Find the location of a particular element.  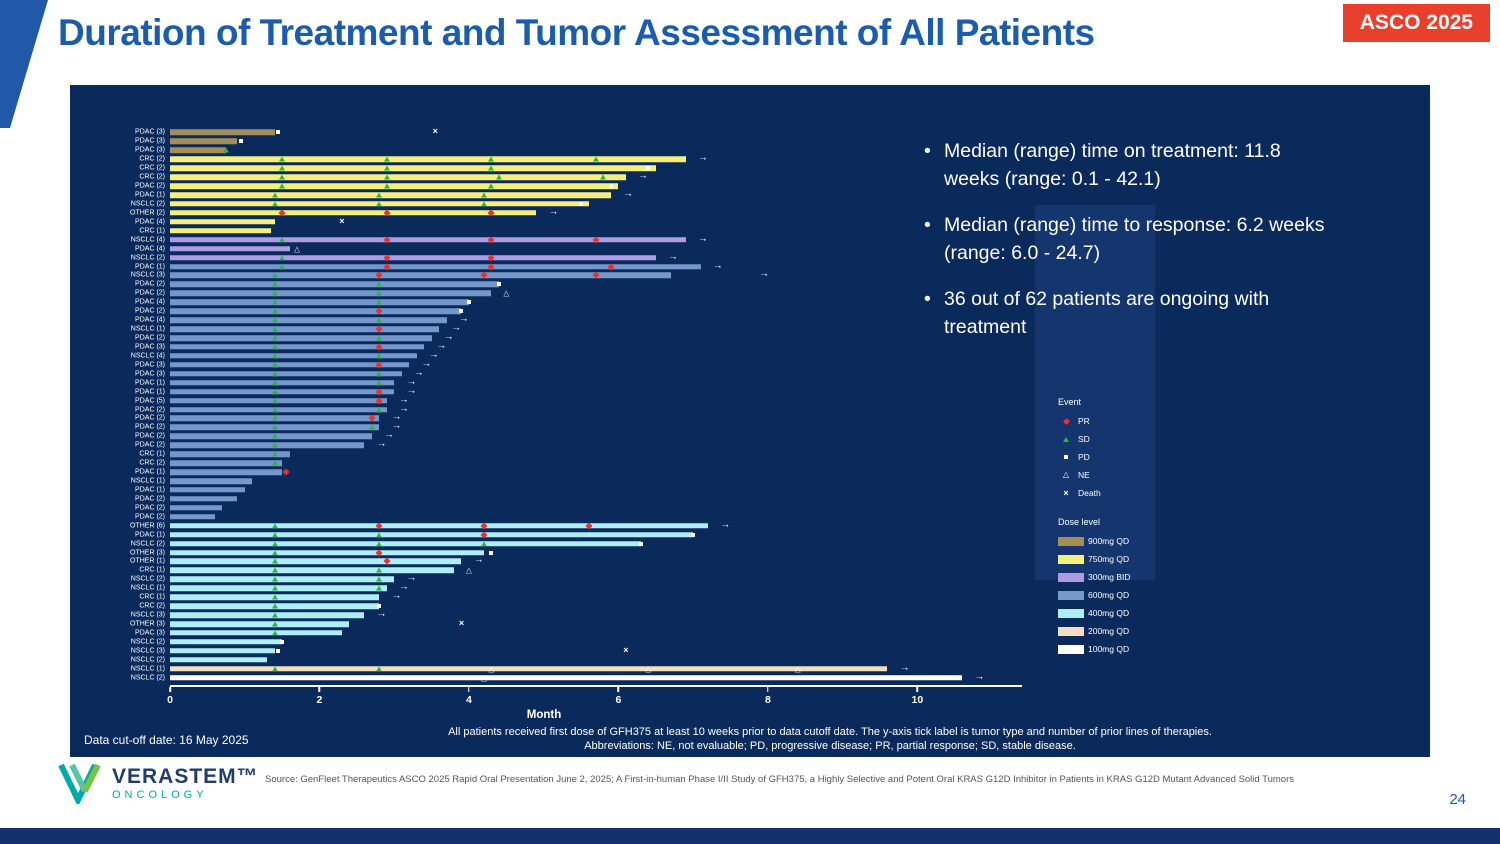

swimmer-row: OTHER (6) → is located at coordinates (576, 525).